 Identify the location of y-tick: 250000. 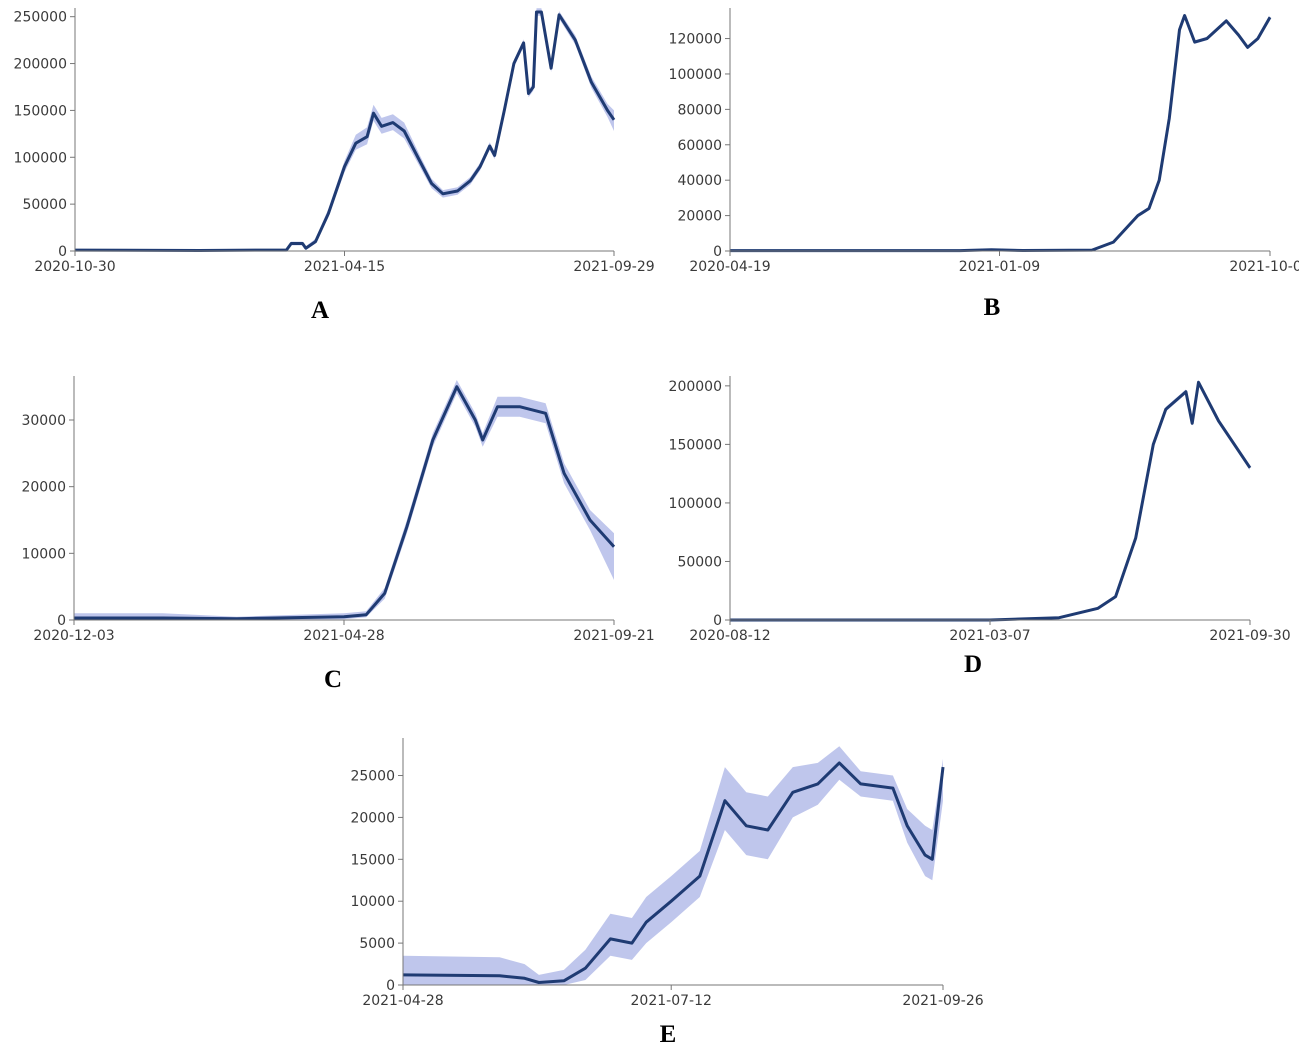
(44, 18).